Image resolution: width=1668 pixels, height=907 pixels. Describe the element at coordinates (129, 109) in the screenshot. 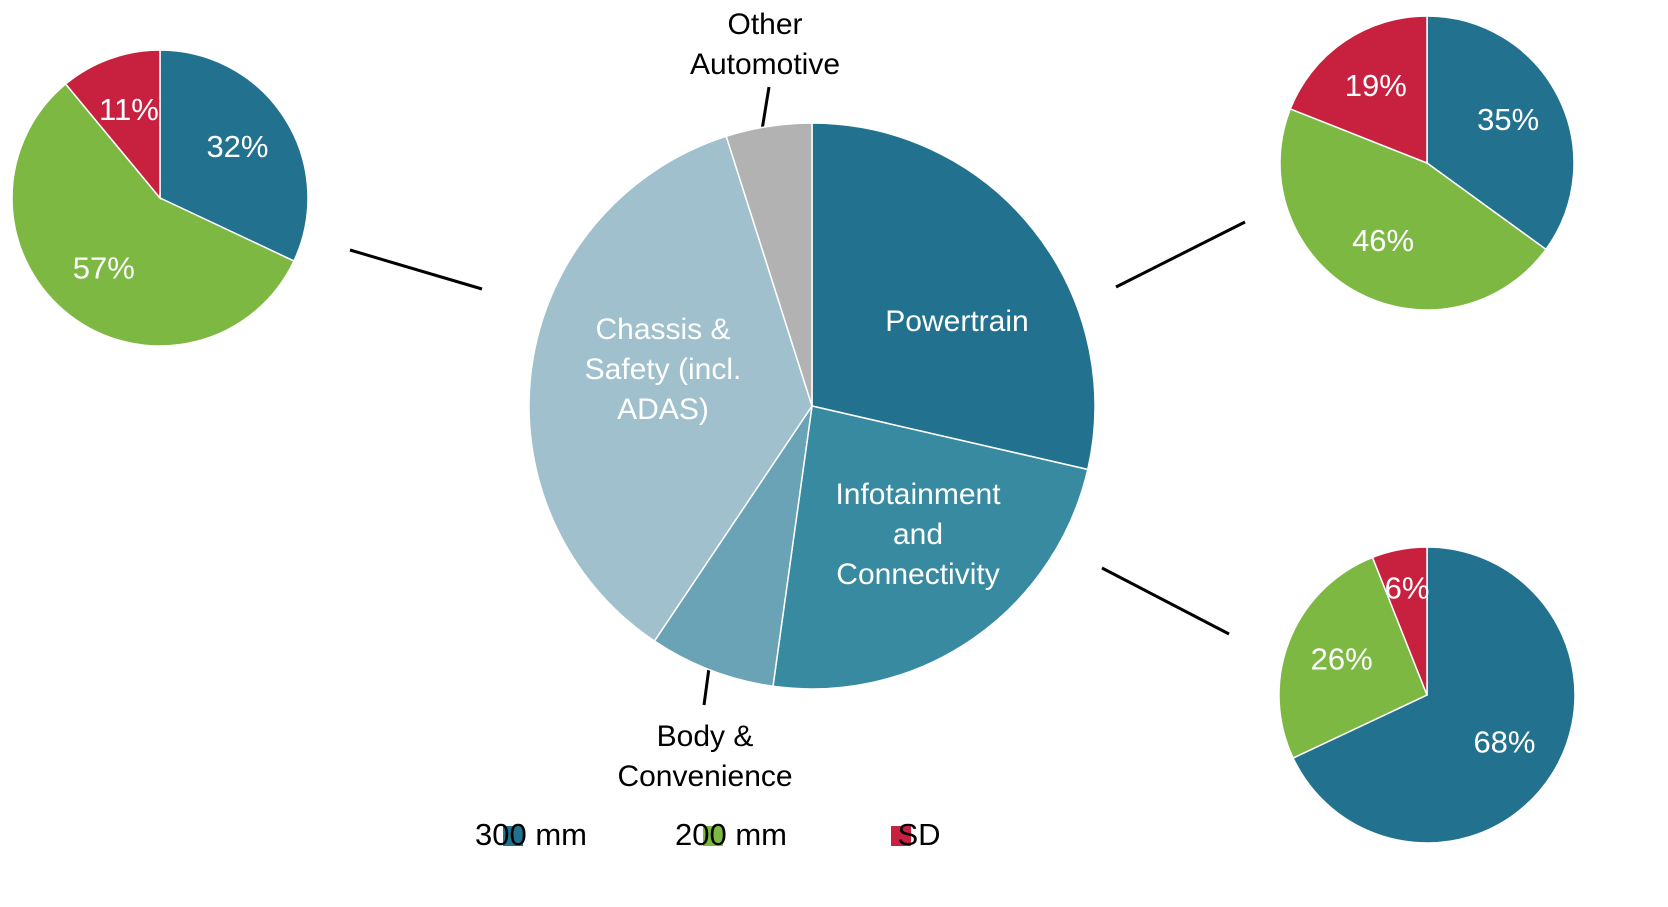

I see `data-label: 11%` at that location.